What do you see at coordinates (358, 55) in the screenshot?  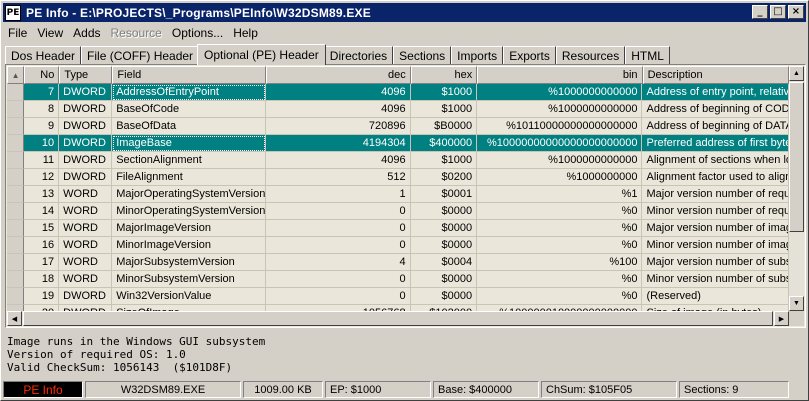 I see `tab-directories: Directories` at bounding box center [358, 55].